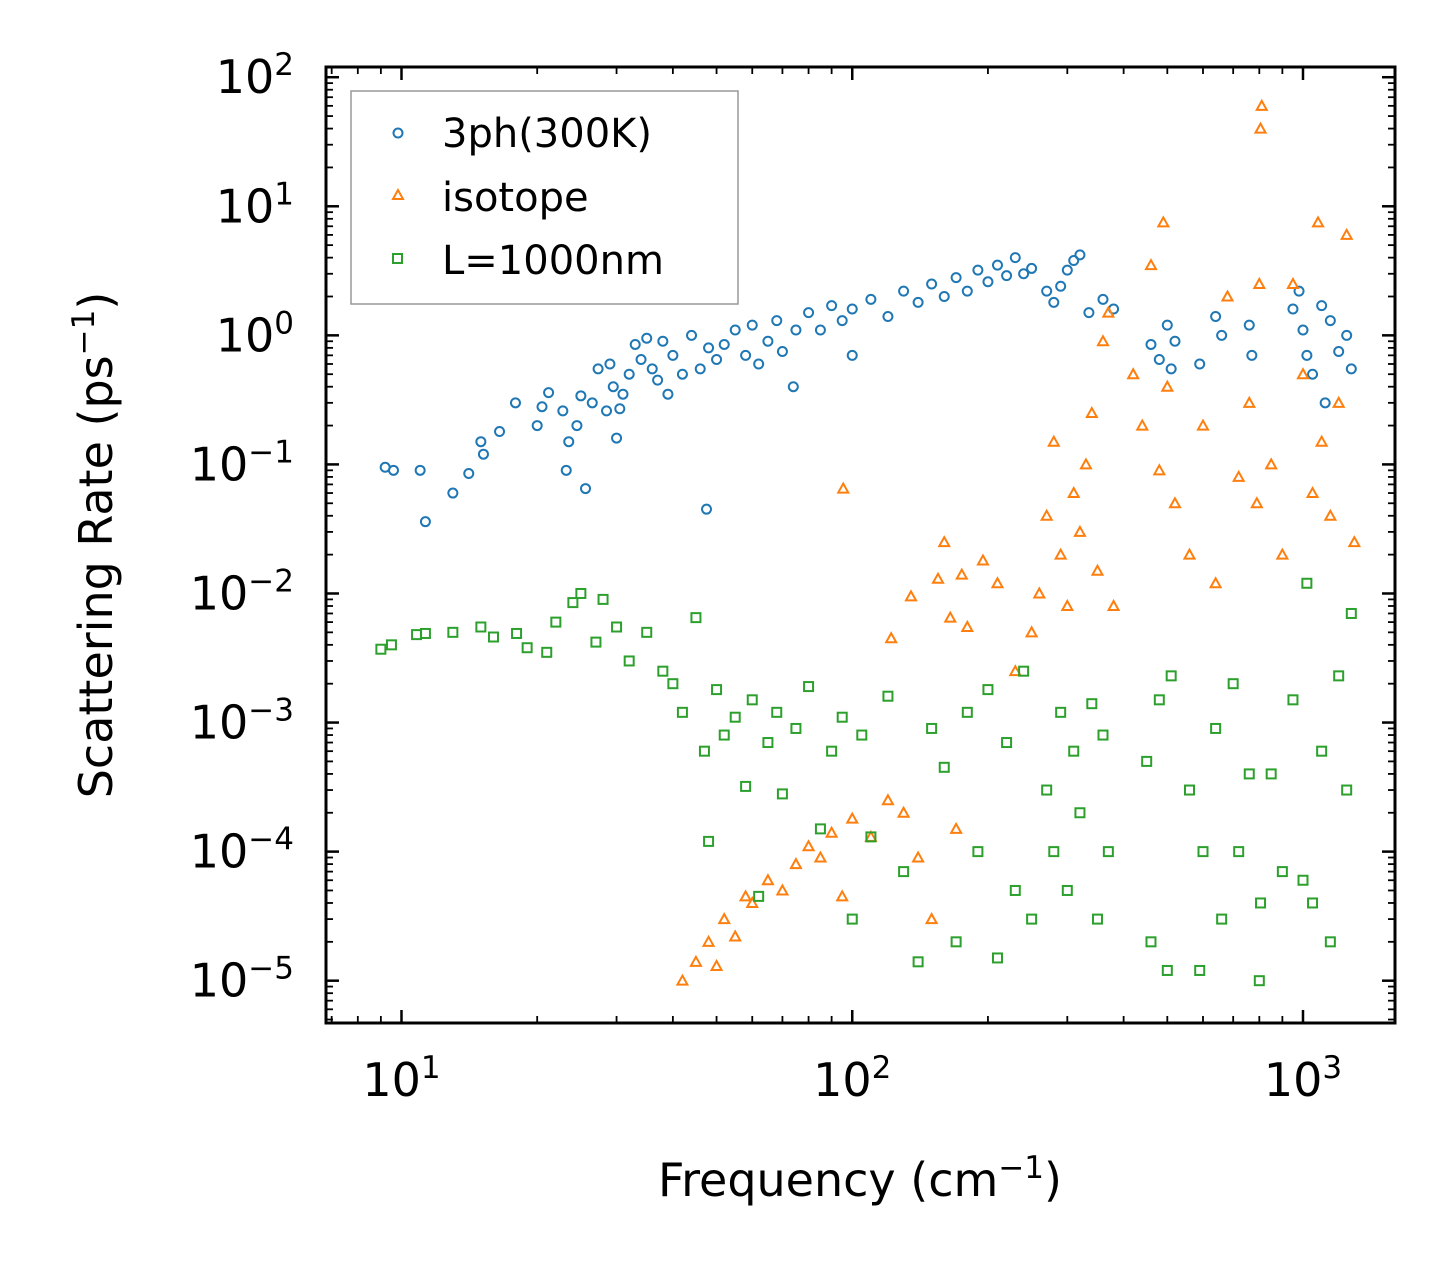 This screenshot has width=1455, height=1276. I want to click on y-tick-label-exp: 2, so click(284, 65).